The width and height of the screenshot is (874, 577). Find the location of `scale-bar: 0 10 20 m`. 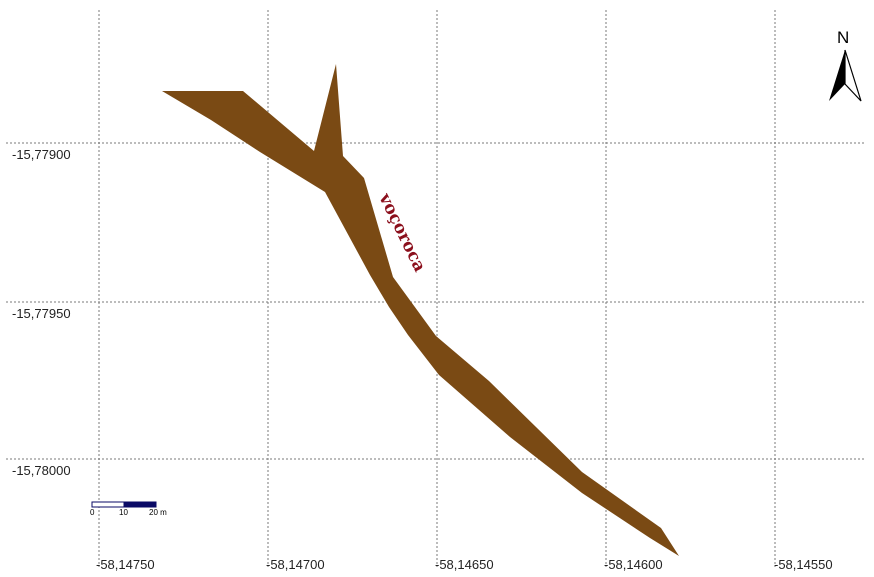

scale-bar: 0 10 20 m is located at coordinates (128, 509).